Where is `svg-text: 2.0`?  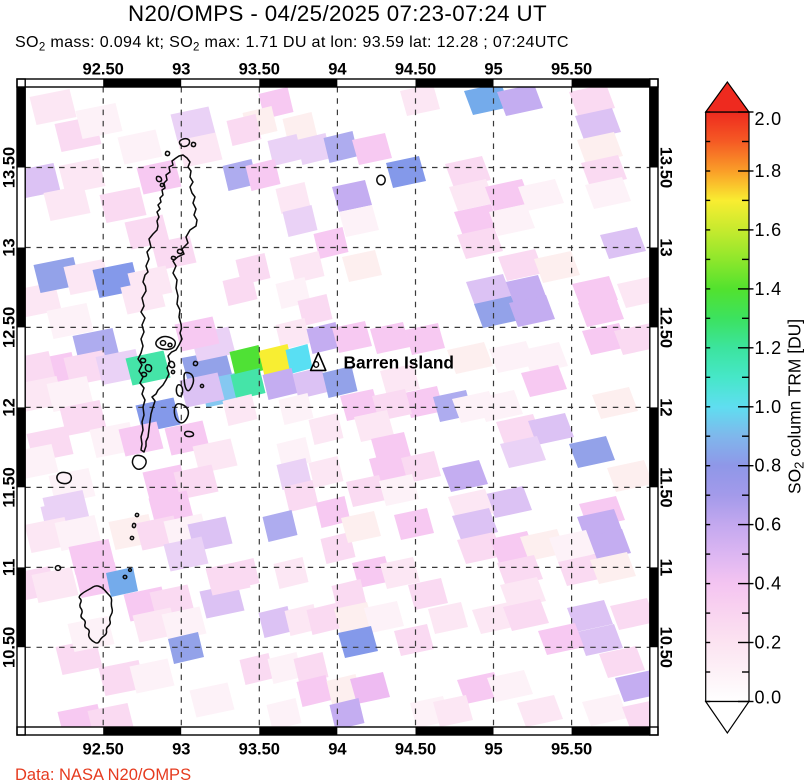
svg-text: 2.0 is located at coordinates (768, 119).